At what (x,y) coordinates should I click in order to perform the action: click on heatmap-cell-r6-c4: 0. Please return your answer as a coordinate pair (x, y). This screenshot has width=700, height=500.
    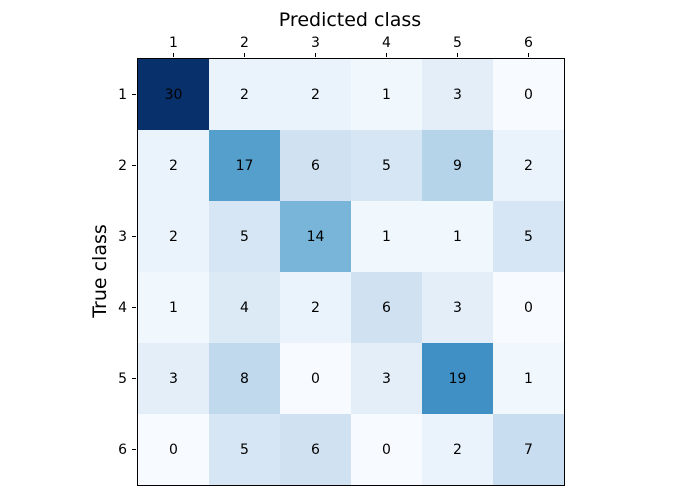
    Looking at the image, I should click on (386, 449).